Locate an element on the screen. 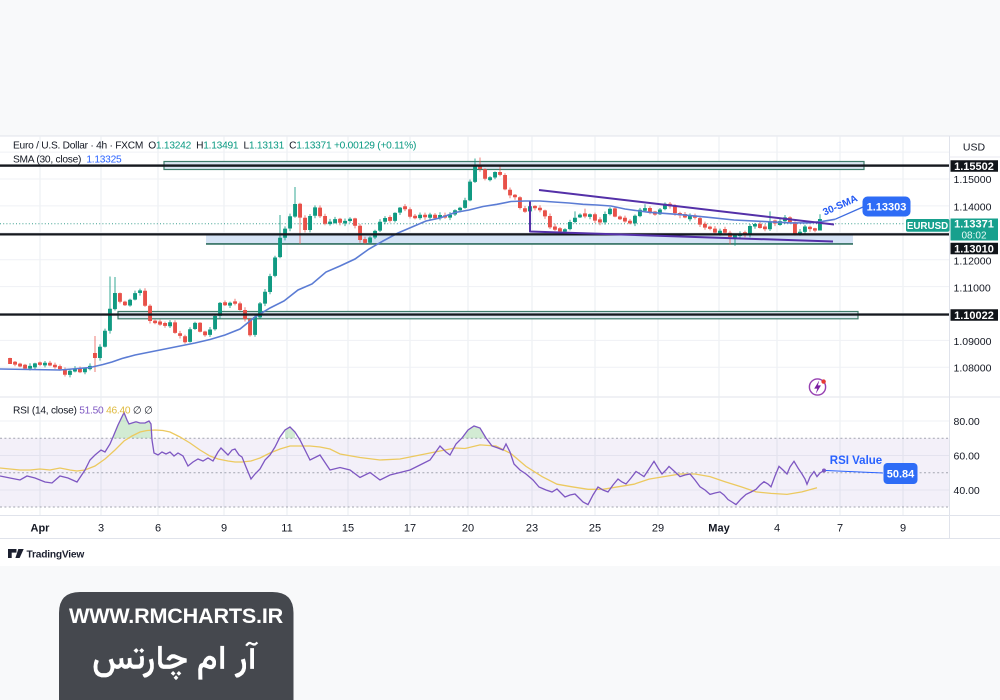  svg-text:RSI (14, close) 51.50 46.40 ∅: RSI (14, close) 51.50 46.40 ∅ ∅ is located at coordinates (83, 411).